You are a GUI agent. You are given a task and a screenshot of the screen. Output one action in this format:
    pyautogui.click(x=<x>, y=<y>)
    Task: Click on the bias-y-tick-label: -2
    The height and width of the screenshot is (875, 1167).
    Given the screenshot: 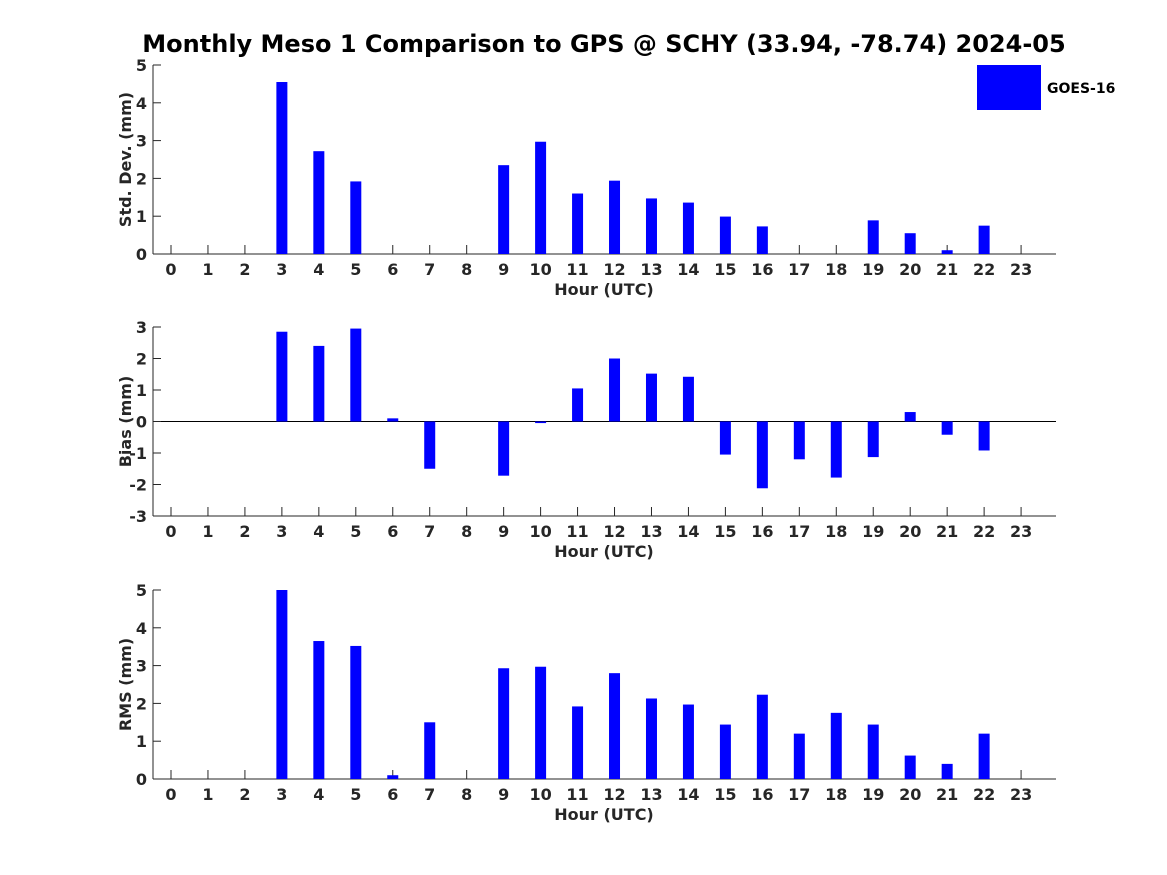 What is the action you would take?
    pyautogui.click(x=138, y=485)
    